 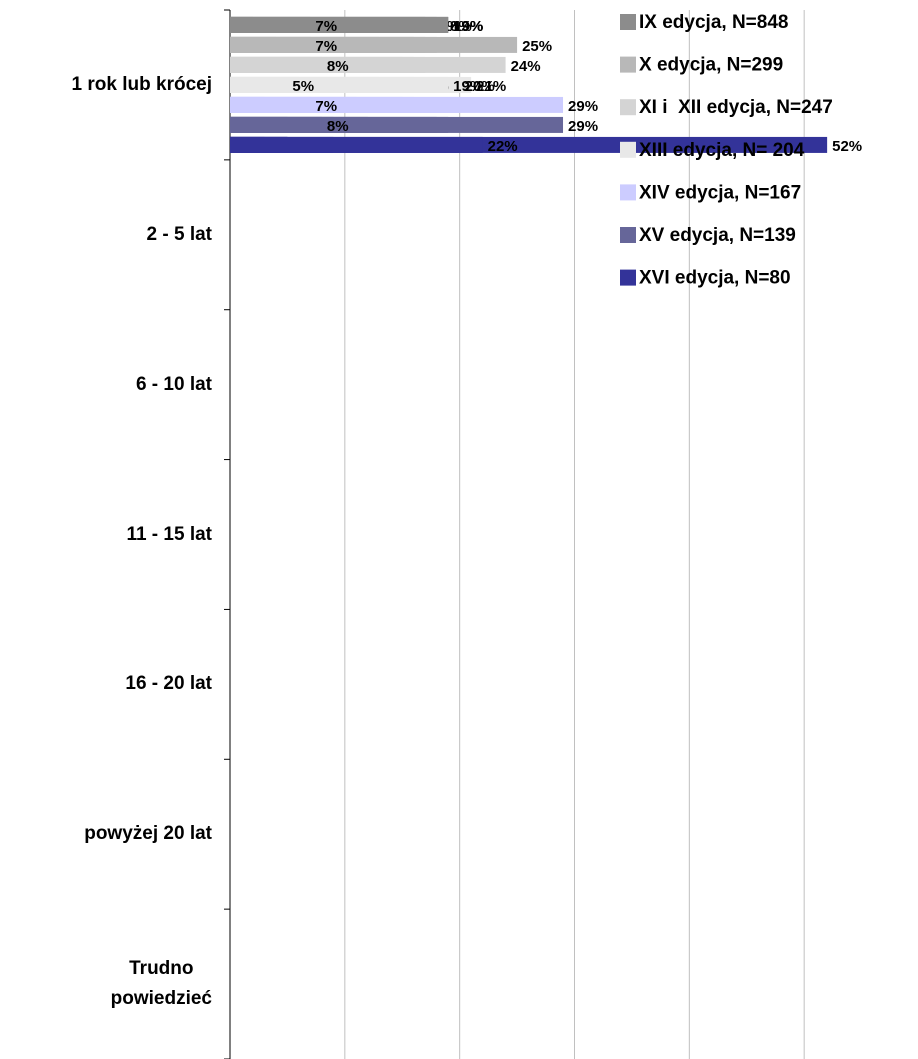 What do you see at coordinates (168, 684) in the screenshot?
I see `category-text: 16 - 20 lat` at bounding box center [168, 684].